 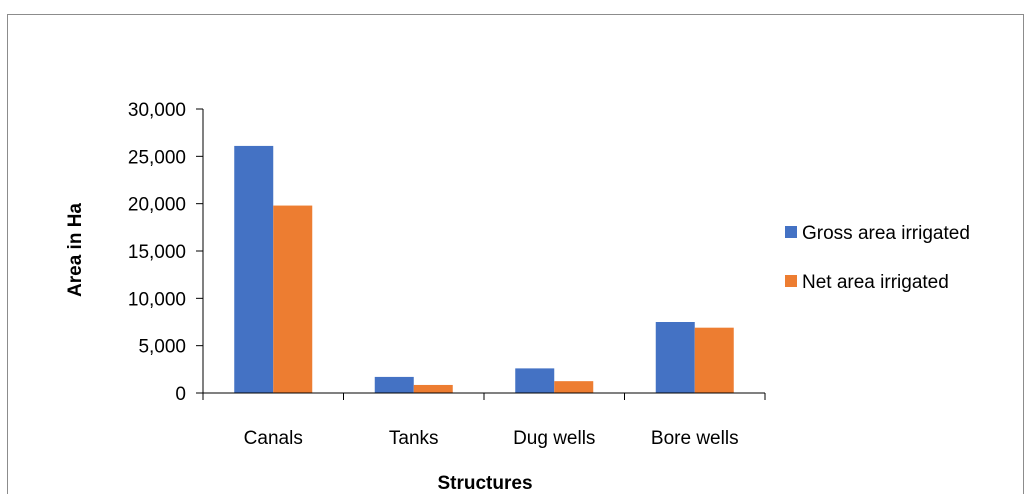 What do you see at coordinates (75, 250) in the screenshot?
I see `y-axis-title: Area in Ha` at bounding box center [75, 250].